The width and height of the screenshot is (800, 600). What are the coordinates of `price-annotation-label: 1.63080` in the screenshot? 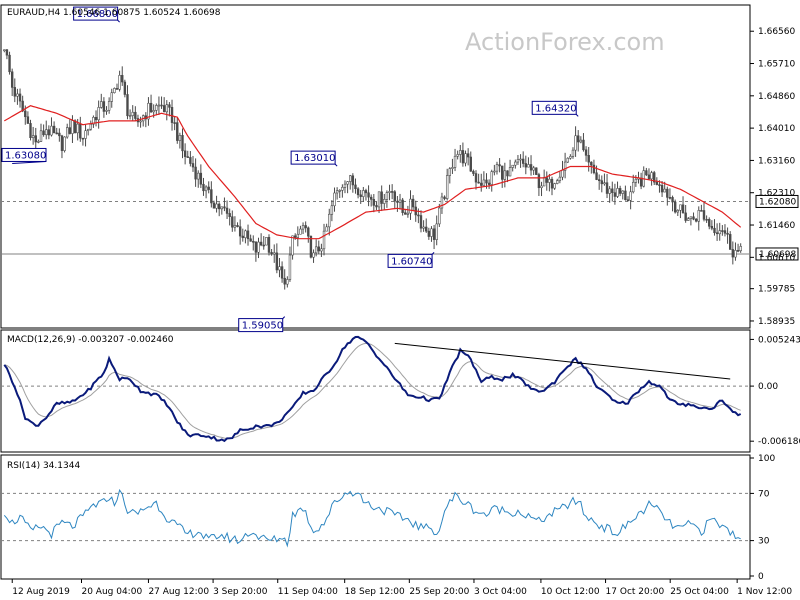 It's located at (25, 155).